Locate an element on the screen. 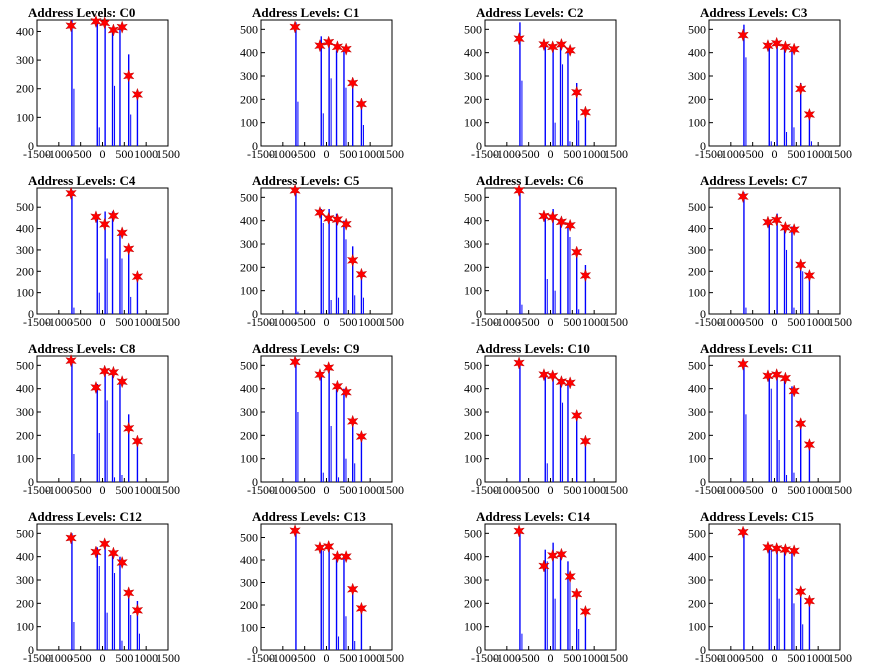 The image size is (896, 672). subplot-title: Address Levels: C3 is located at coordinates (754, 12).